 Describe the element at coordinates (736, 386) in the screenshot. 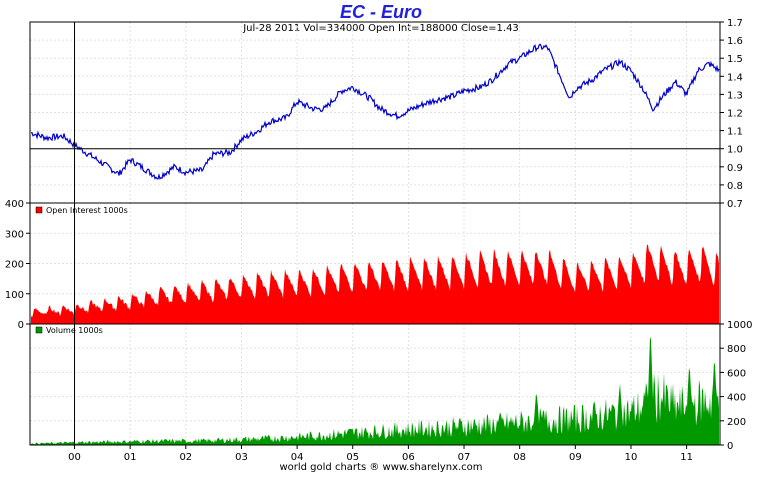

I see `vol-axis: 0 200 400 600 800 1000` at that location.